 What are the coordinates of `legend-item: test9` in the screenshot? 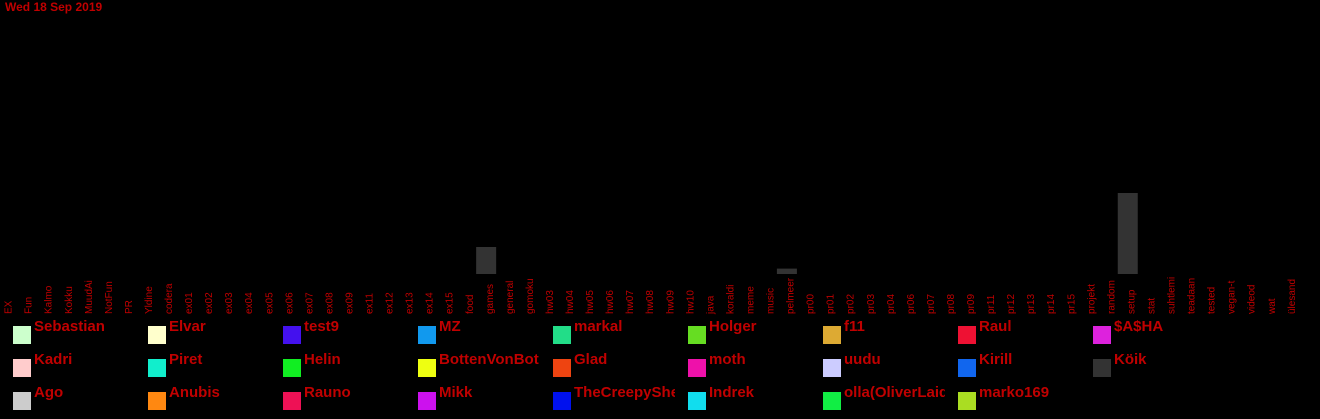 It's located at (337, 332).